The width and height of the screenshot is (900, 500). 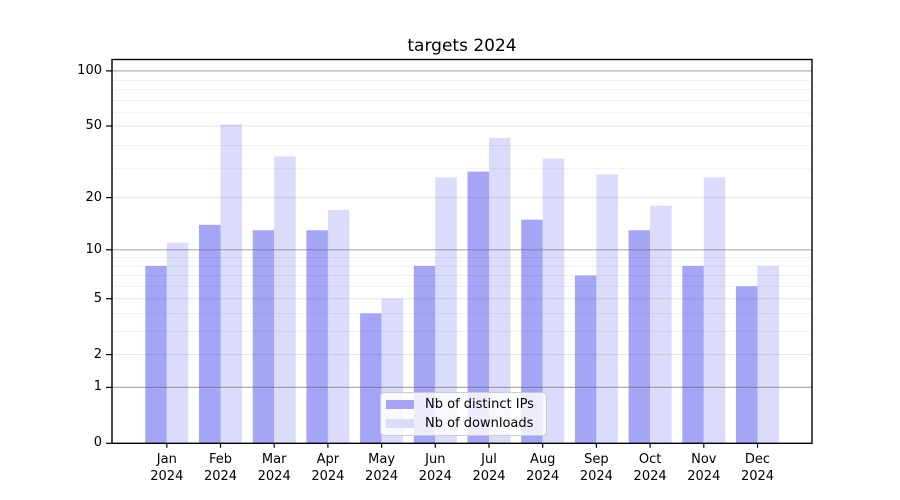 I want to click on x-tick-label: Oct 2024, so click(x=650, y=468).